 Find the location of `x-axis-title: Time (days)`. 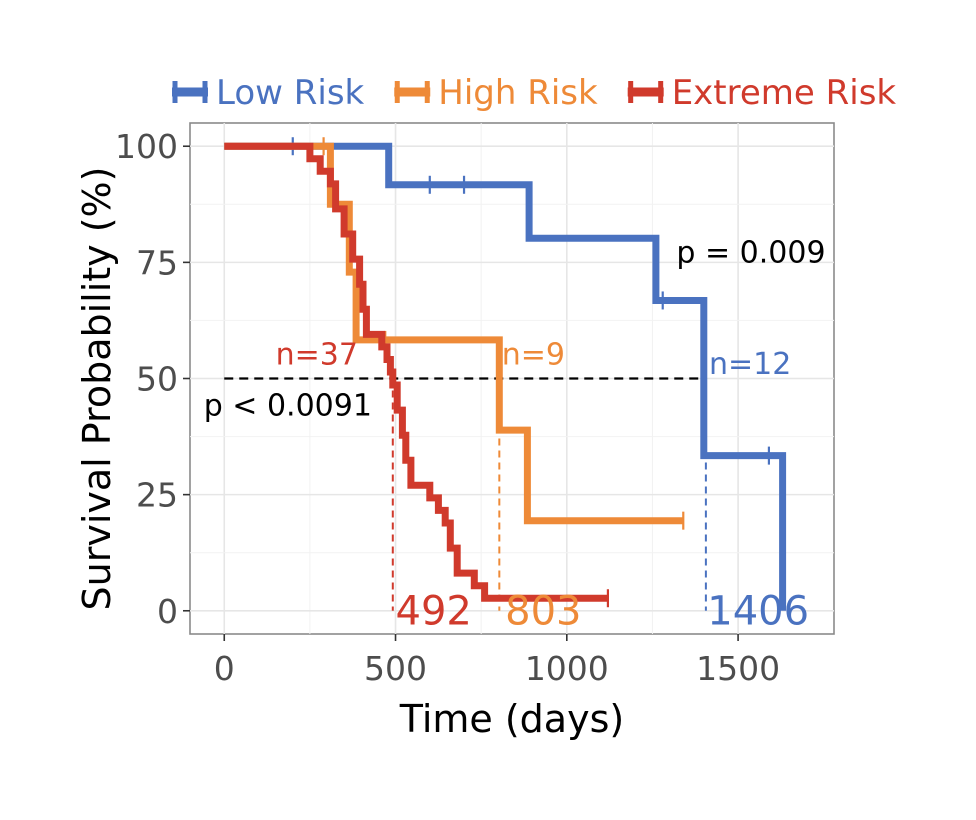

x-axis-title: Time (days) is located at coordinates (511, 719).